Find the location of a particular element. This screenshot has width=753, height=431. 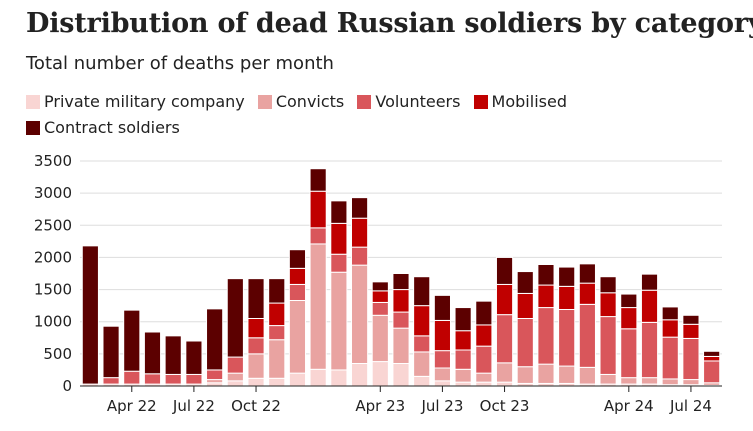

legend-item-convicts: Convicts is located at coordinates (300, 102).